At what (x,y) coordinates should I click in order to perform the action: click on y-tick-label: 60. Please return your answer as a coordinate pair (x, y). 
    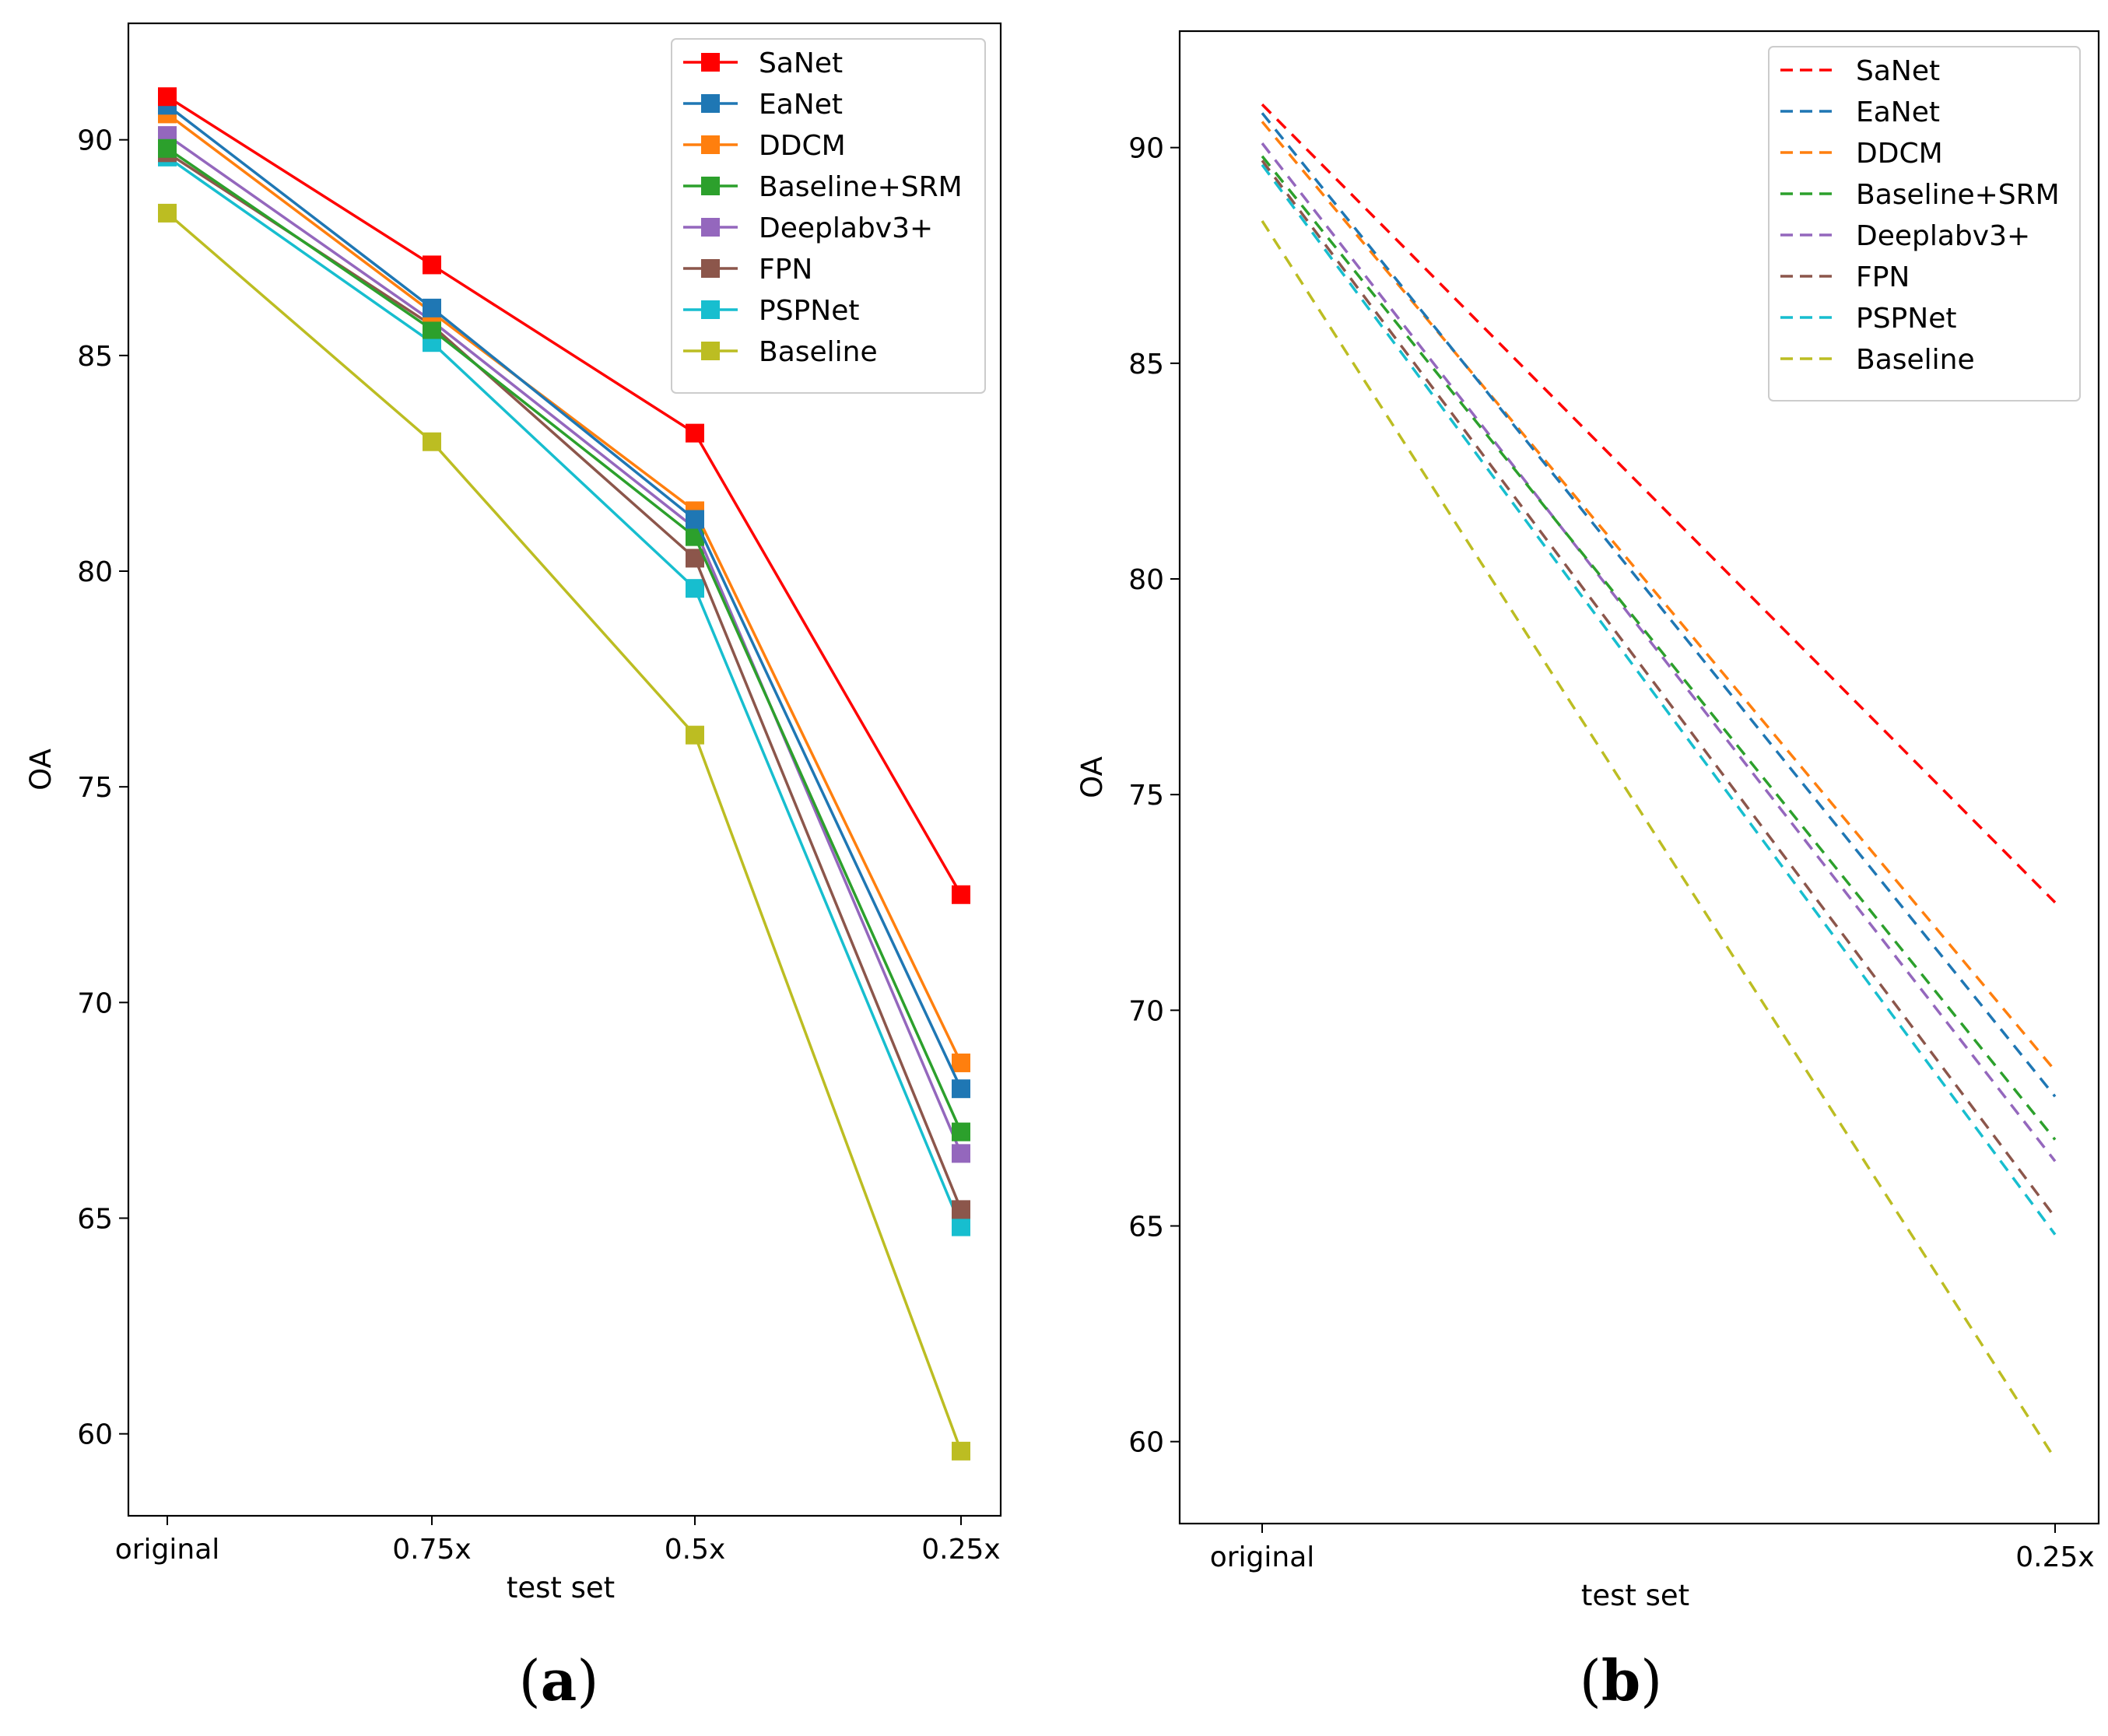
    Looking at the image, I should click on (1146, 1443).